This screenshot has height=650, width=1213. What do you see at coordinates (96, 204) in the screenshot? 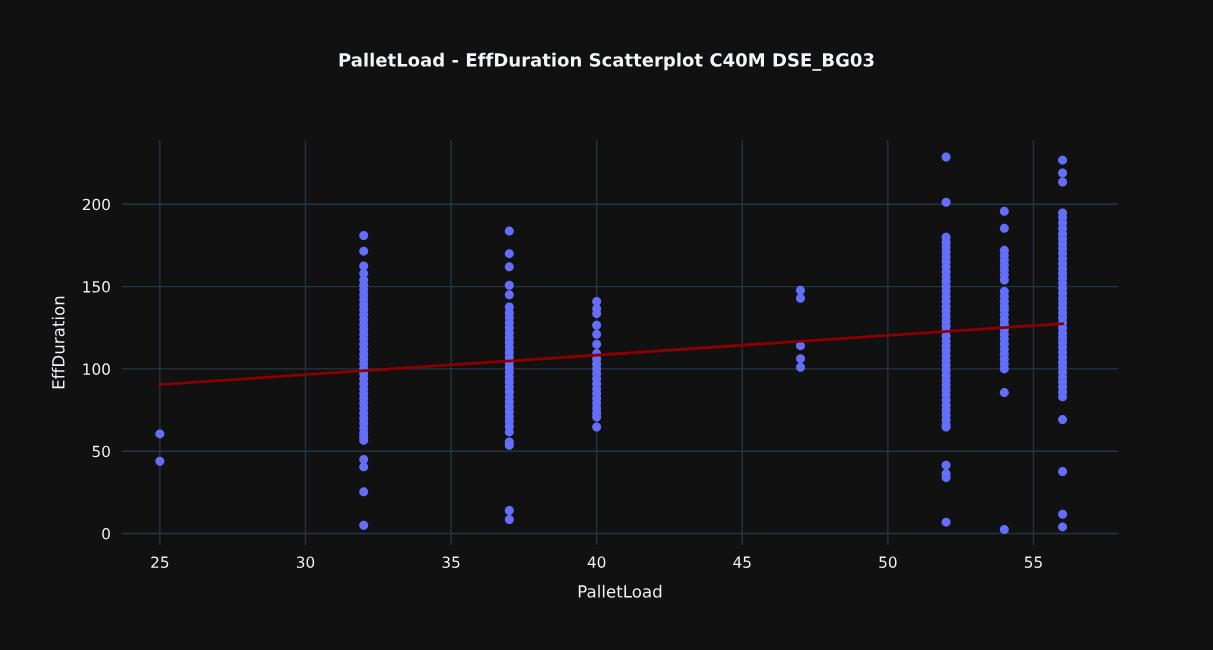
I see `y-tick-label: 200` at bounding box center [96, 204].